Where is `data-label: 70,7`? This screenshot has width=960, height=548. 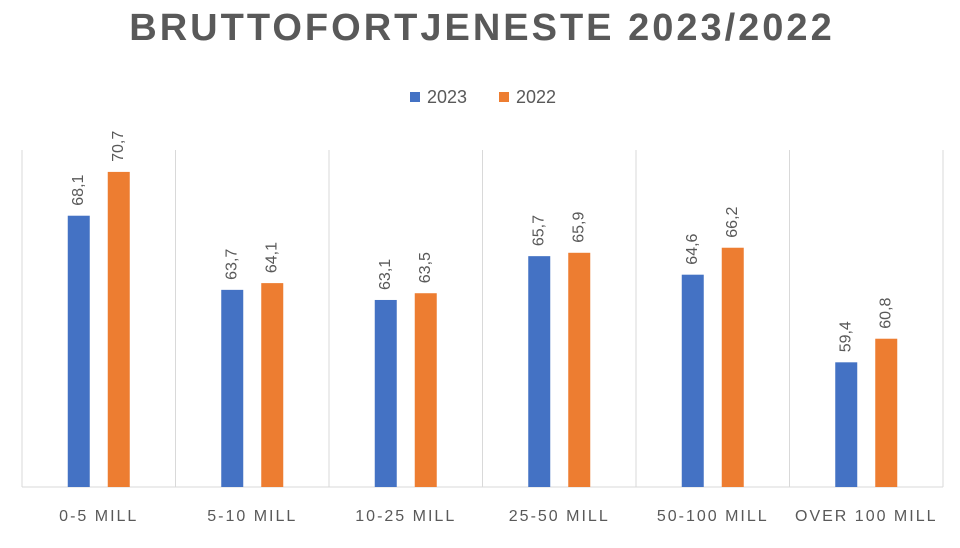 data-label: 70,7 is located at coordinates (118, 146).